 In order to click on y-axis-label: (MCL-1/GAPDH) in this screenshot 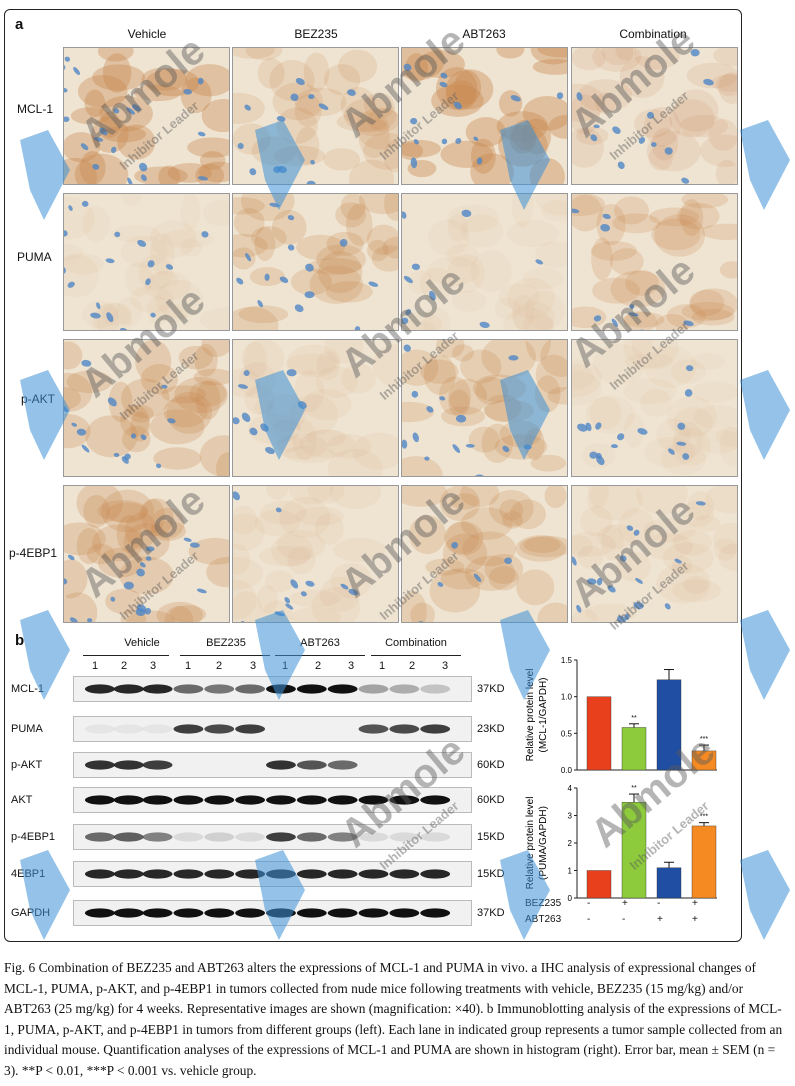, I will do `click(543, 714)`.